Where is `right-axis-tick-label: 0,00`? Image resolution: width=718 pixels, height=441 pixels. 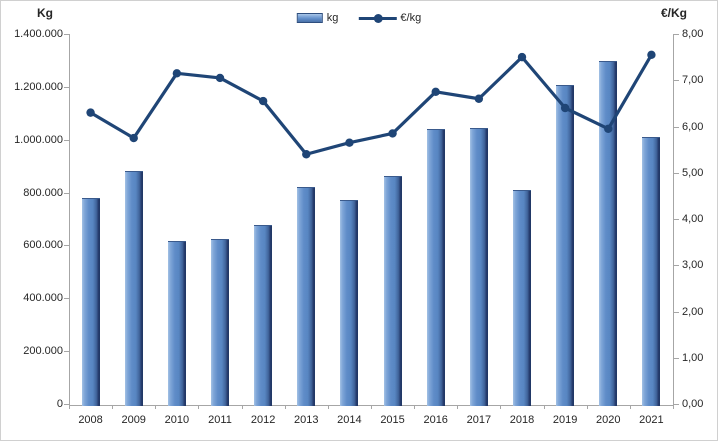
right-axis-tick-label: 0,00 is located at coordinates (693, 404).